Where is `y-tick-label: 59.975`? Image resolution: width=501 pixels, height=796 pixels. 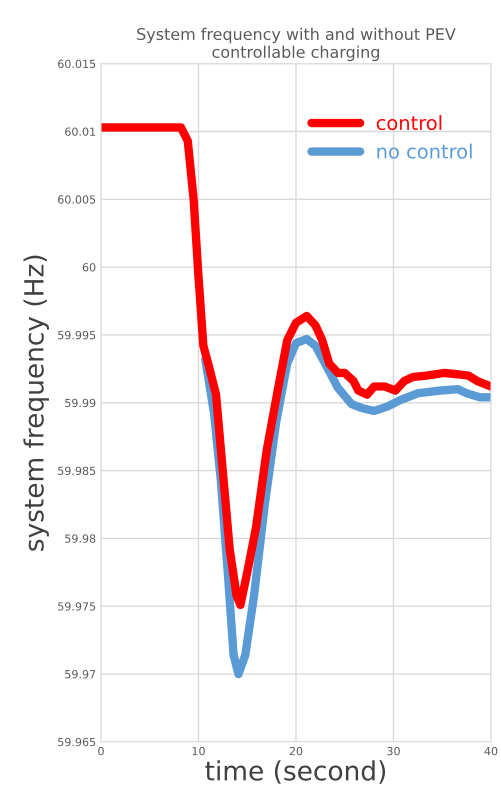 y-tick-label: 59.975 is located at coordinates (77, 606).